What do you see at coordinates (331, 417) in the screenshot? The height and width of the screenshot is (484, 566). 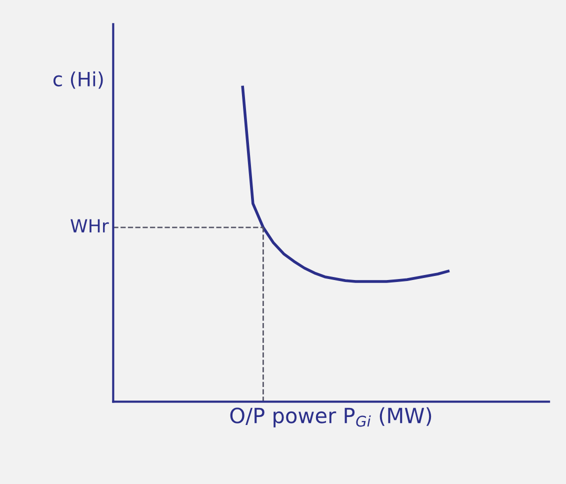 I see `x-axis-title: O/P power P$_{Gi}$ (MW)` at bounding box center [331, 417].